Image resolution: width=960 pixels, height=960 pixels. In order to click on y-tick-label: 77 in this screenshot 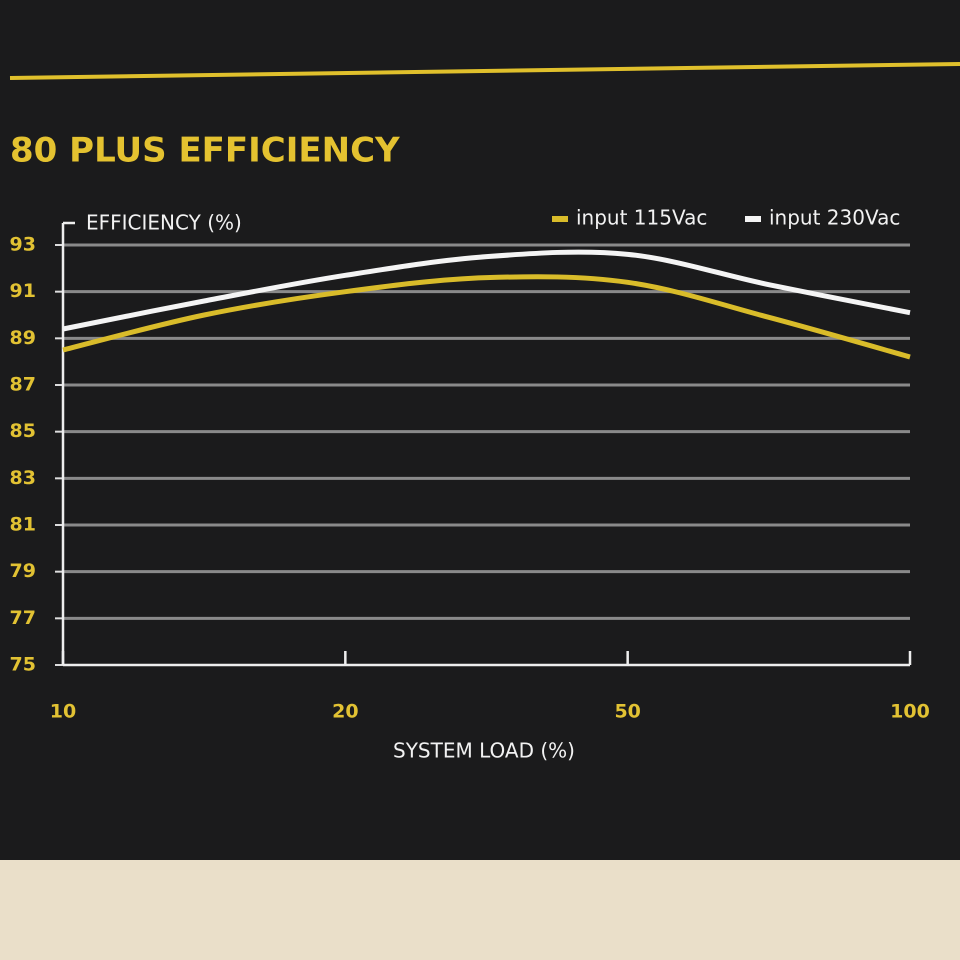, I will do `click(23, 618)`.